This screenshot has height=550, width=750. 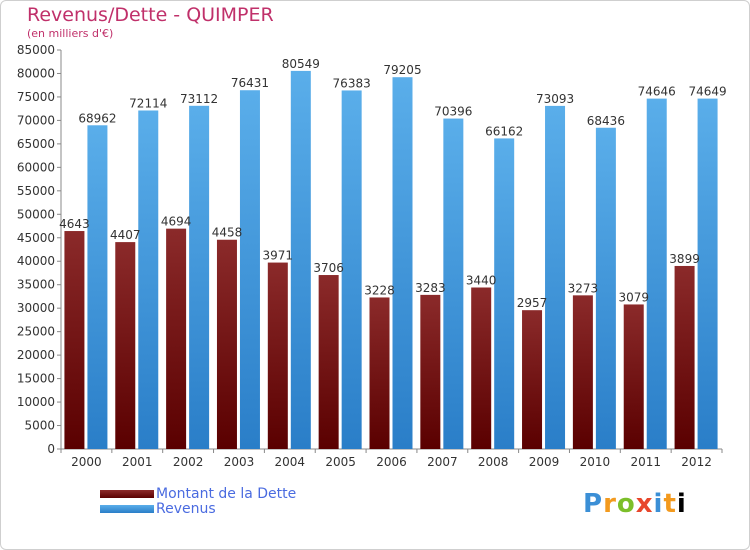 What do you see at coordinates (707, 92) in the screenshot?
I see `data-label-revenue: 74649` at bounding box center [707, 92].